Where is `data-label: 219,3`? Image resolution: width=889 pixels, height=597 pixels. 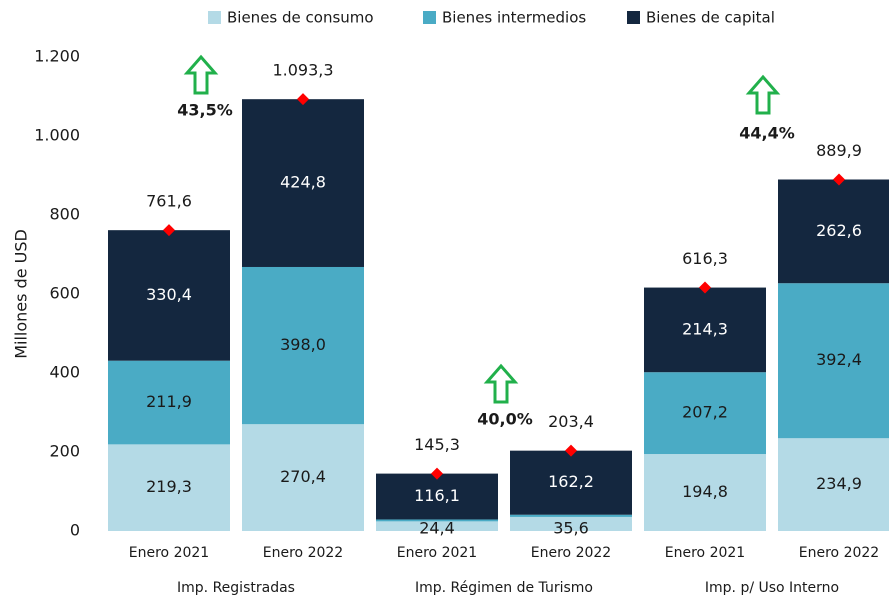
data-label: 219,3 is located at coordinates (169, 486).